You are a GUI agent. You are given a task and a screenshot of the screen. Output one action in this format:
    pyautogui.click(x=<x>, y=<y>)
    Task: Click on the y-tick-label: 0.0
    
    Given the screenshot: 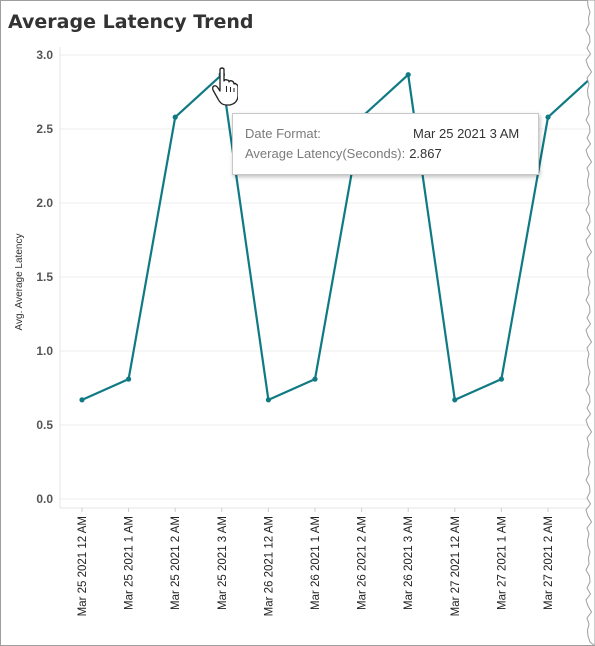 What is the action you would take?
    pyautogui.click(x=44, y=499)
    